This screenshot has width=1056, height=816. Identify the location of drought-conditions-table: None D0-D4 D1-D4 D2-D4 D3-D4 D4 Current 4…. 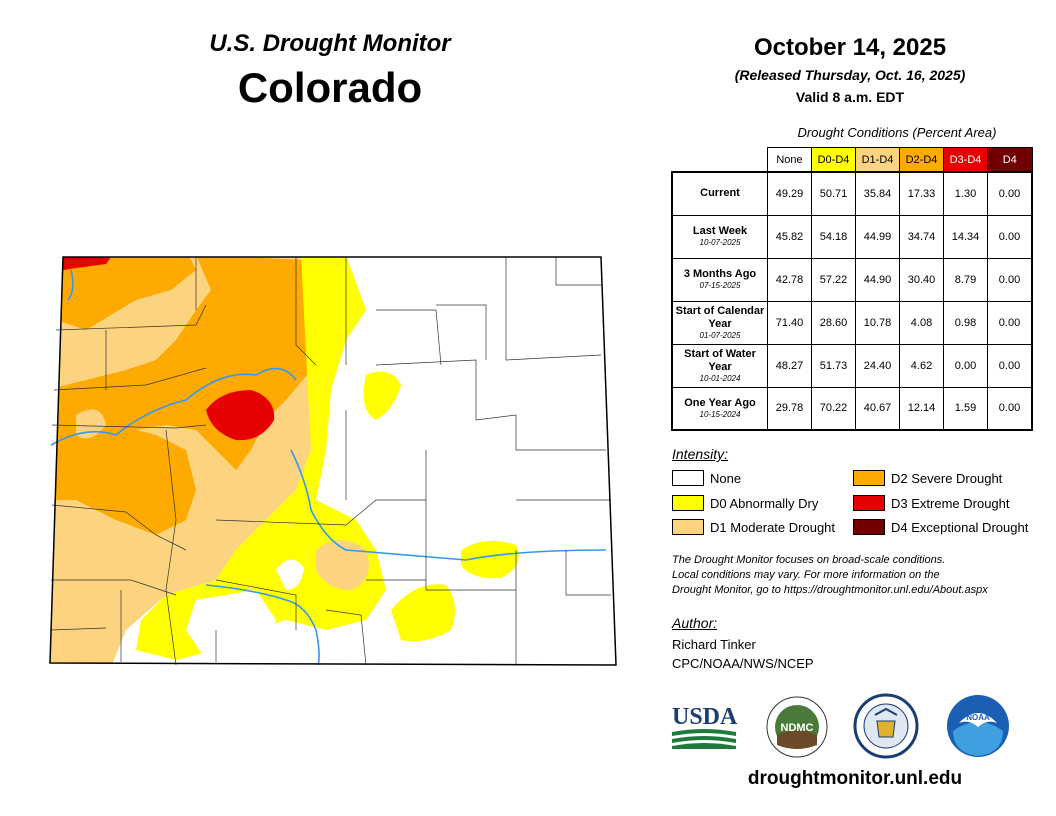
(852, 289).